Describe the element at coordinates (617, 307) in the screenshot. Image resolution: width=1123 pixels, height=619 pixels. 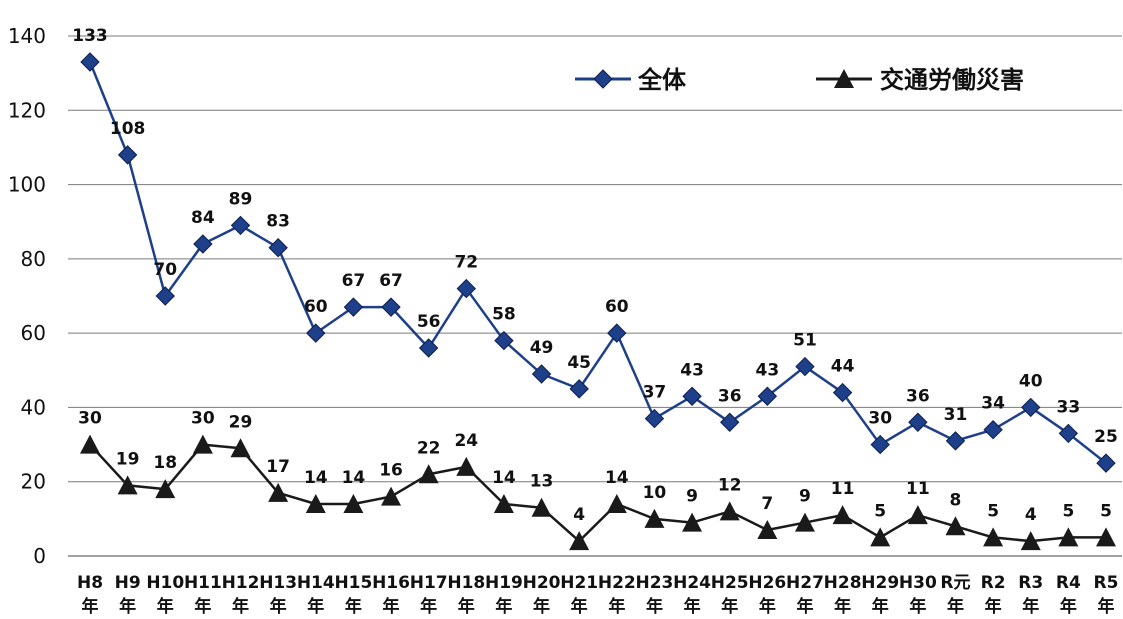
I see `data-label-total: 60` at that location.